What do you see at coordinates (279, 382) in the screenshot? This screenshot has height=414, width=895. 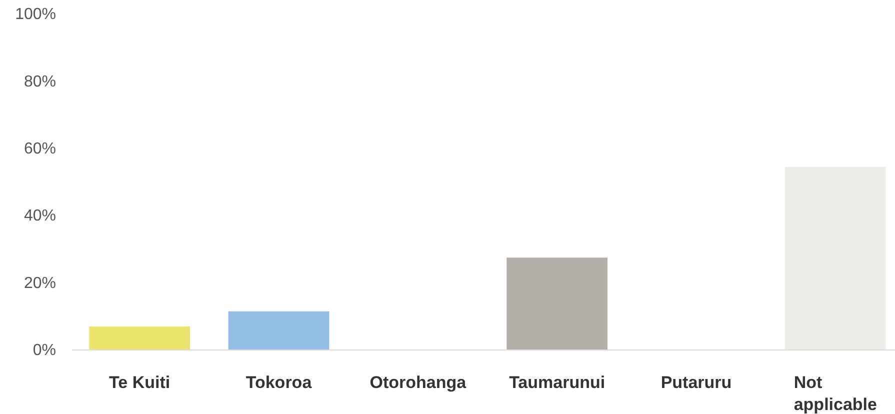 I see `x-tick-label: Tokoroa` at bounding box center [279, 382].